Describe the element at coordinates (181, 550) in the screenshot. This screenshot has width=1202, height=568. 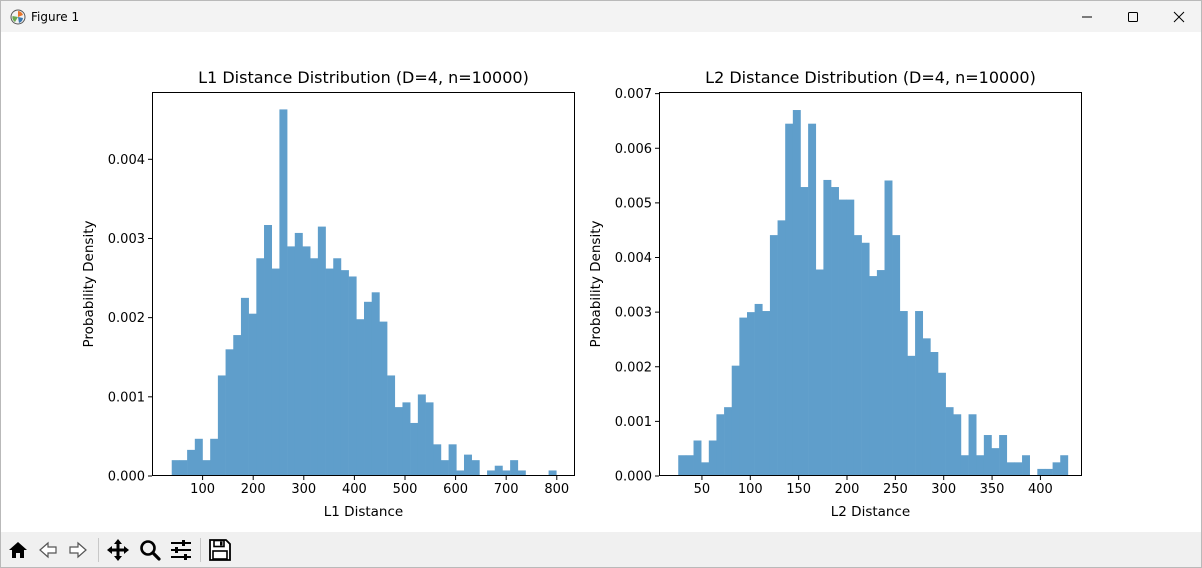
I see `configure-subplots-button` at that location.